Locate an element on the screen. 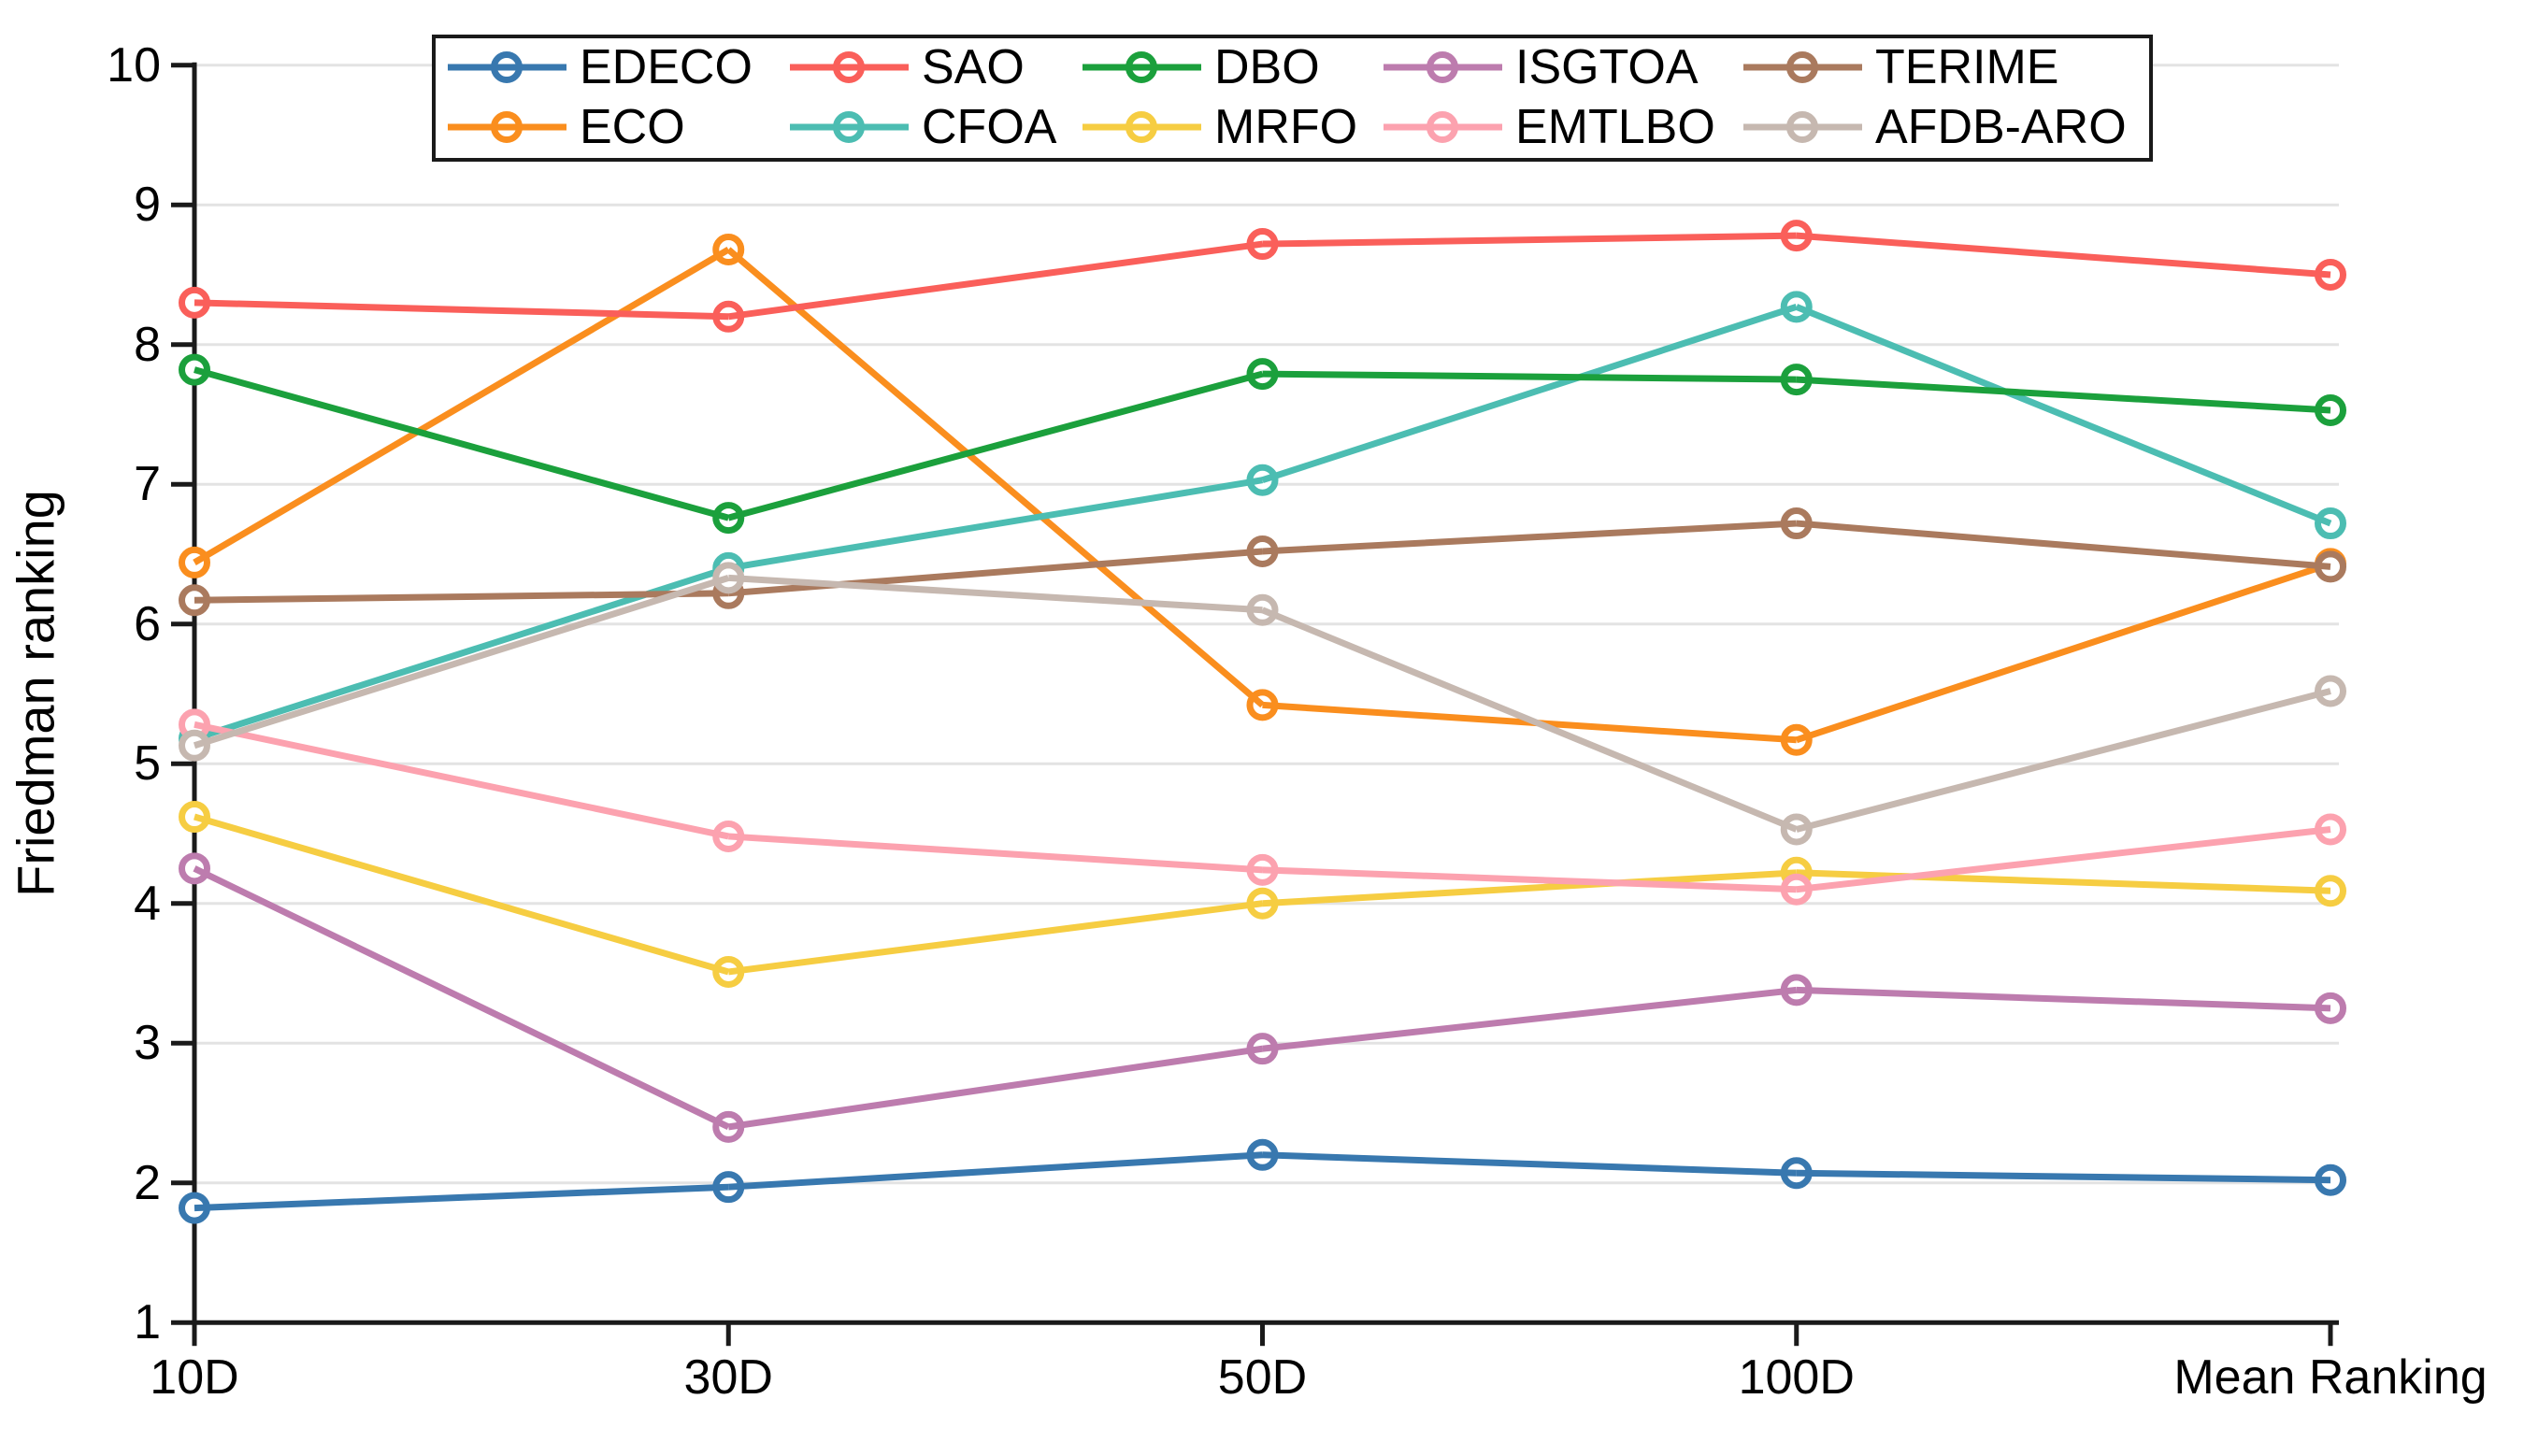 The width and height of the screenshot is (2538, 1456). legend-item-cfoa: CFOA is located at coordinates (923, 127).